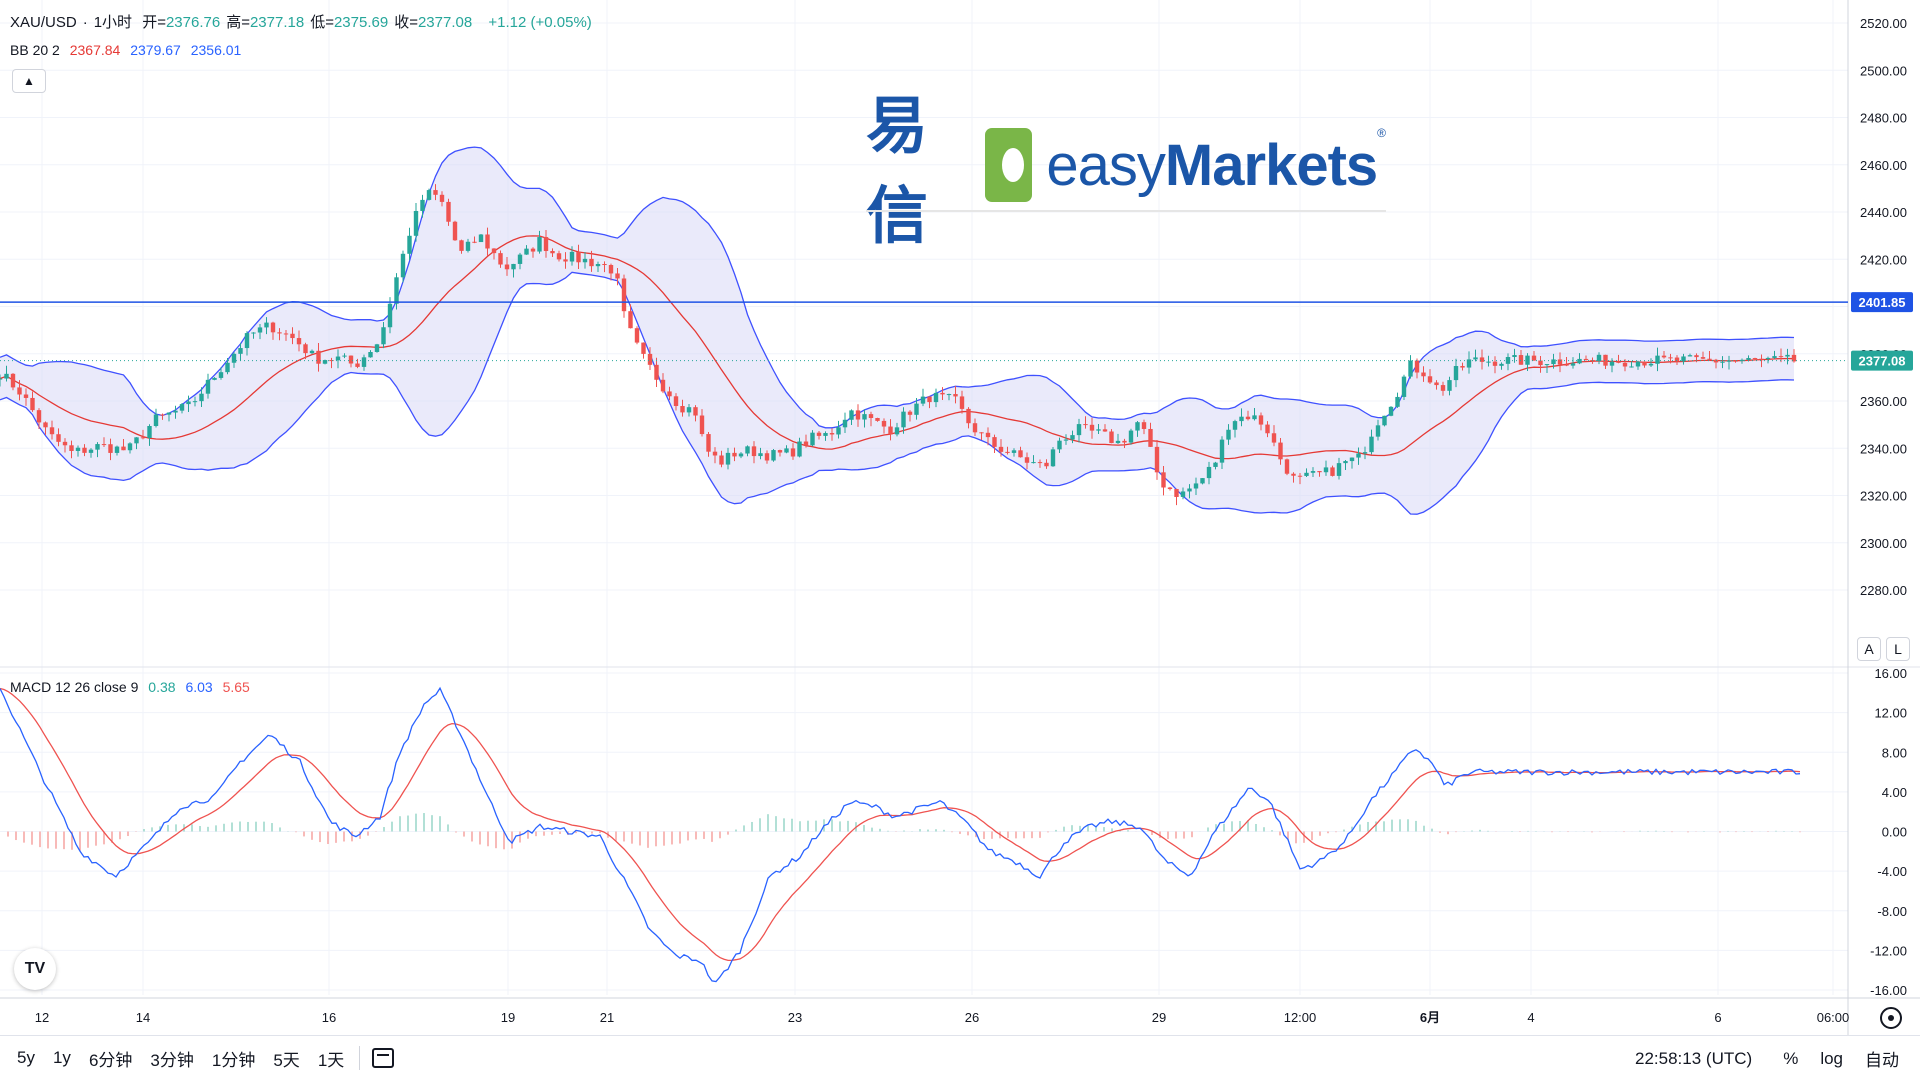 The width and height of the screenshot is (1920, 1080). I want to click on gear-icon, so click(1891, 1018).